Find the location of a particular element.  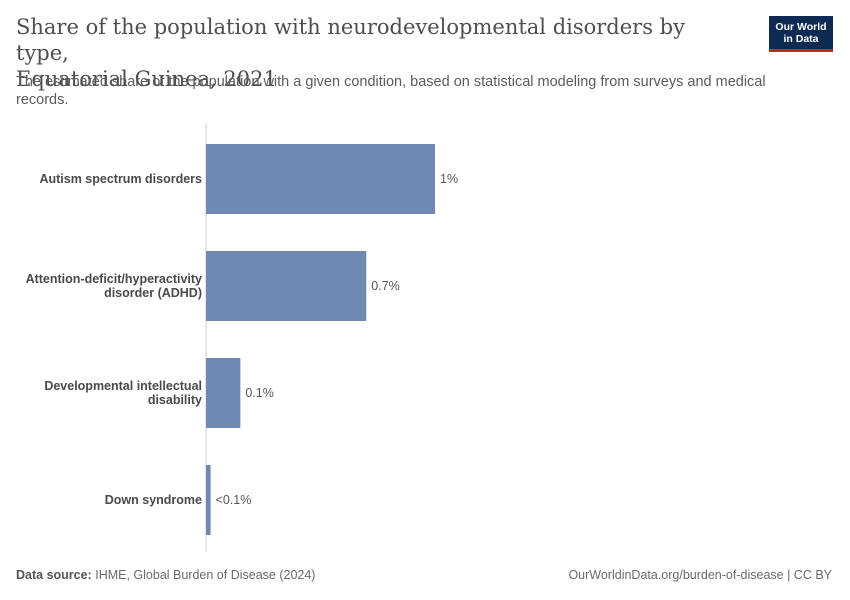

logo-line1: Our World is located at coordinates (801, 26).